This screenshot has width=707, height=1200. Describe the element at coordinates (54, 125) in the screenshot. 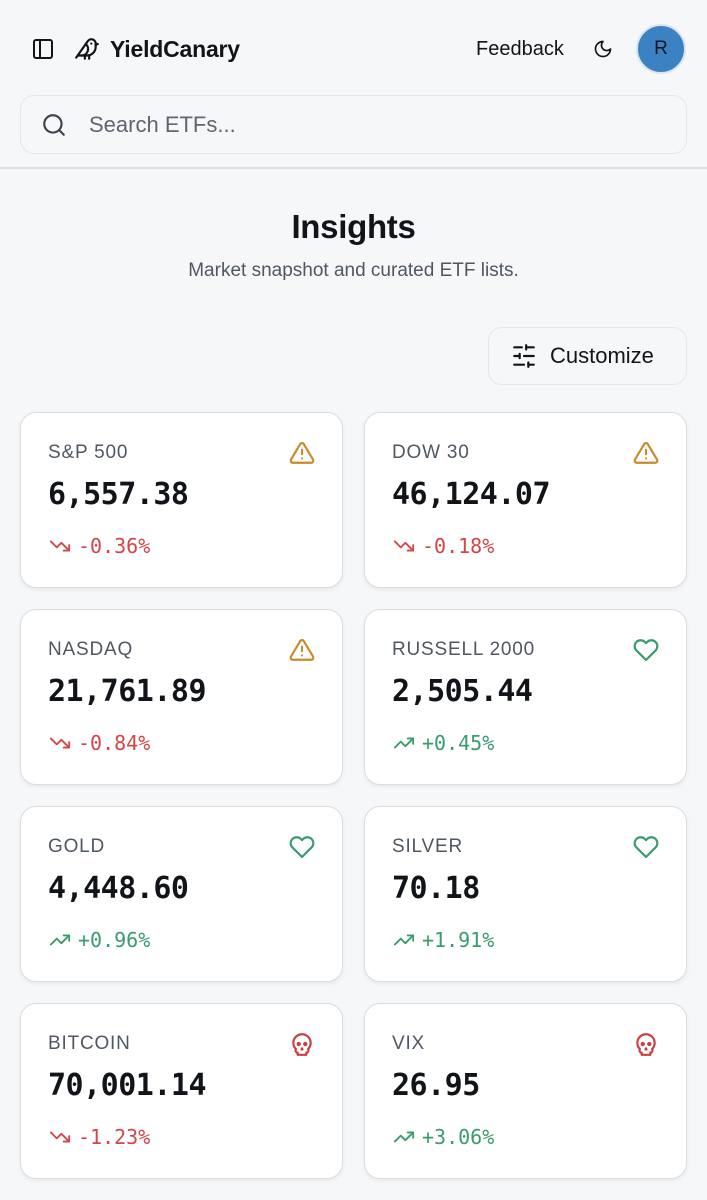

I see `search-icon` at that location.